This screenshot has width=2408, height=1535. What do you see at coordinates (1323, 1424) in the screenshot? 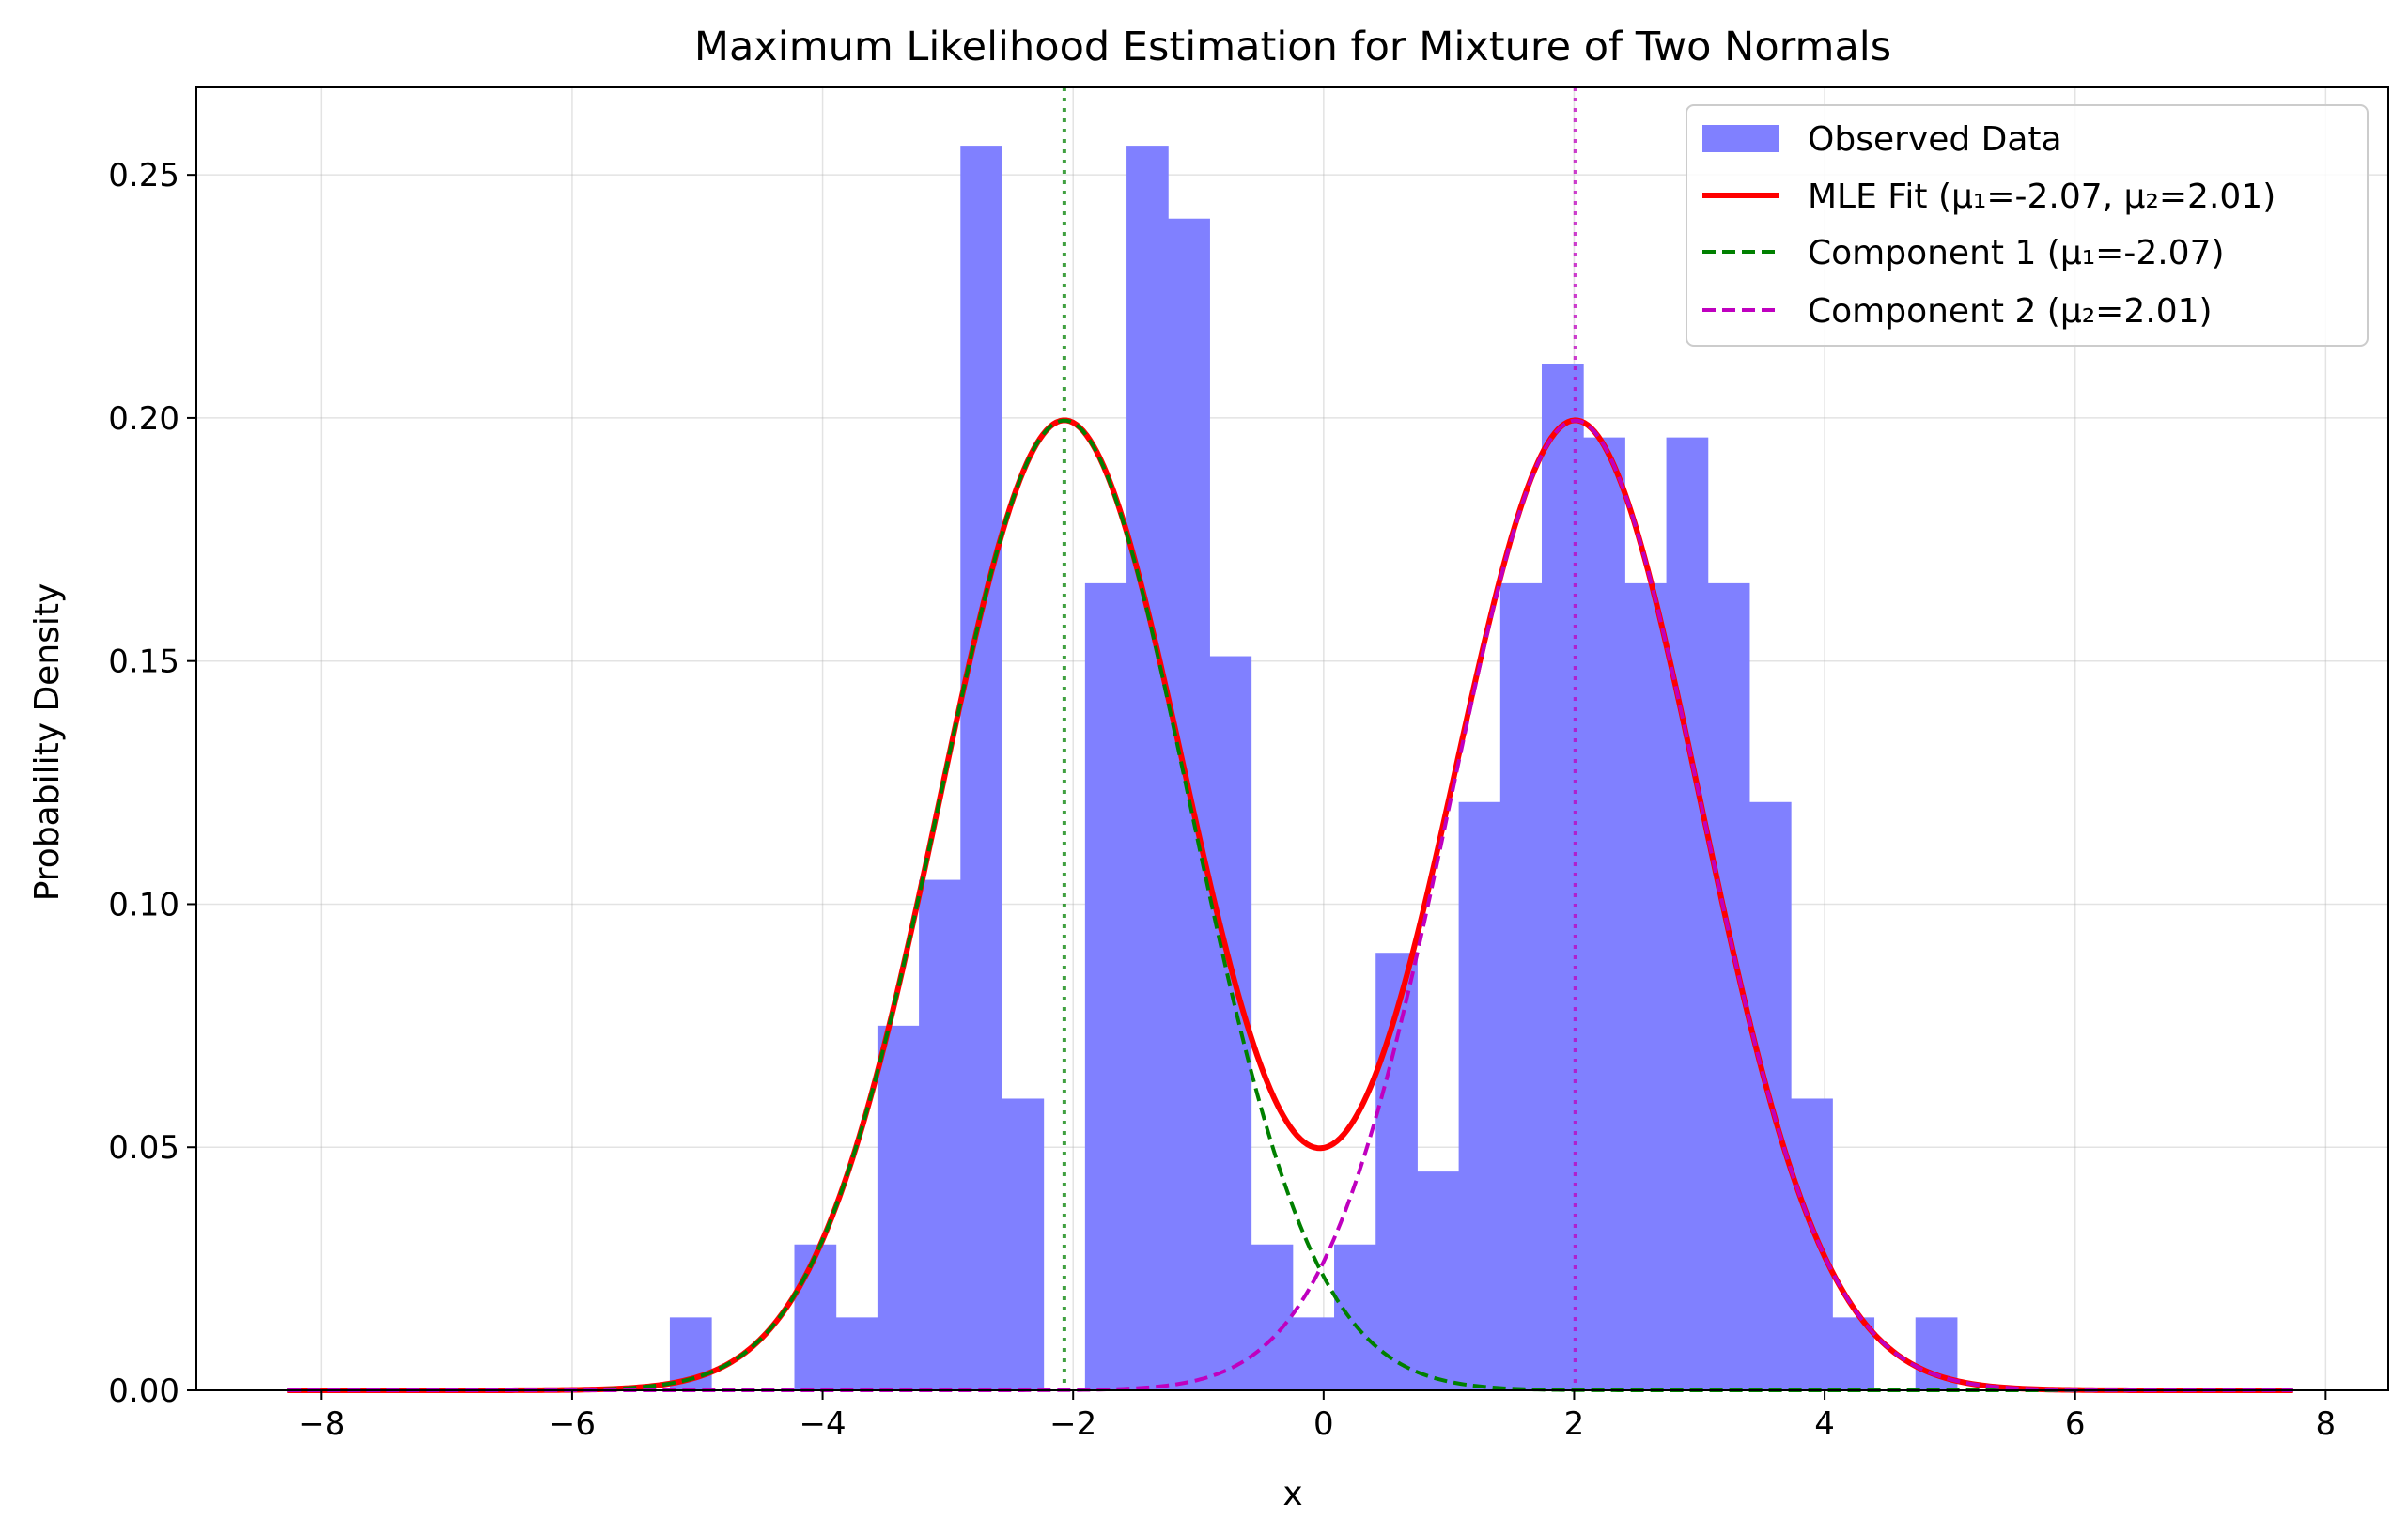
I see `x-tick-label: 0` at bounding box center [1323, 1424].